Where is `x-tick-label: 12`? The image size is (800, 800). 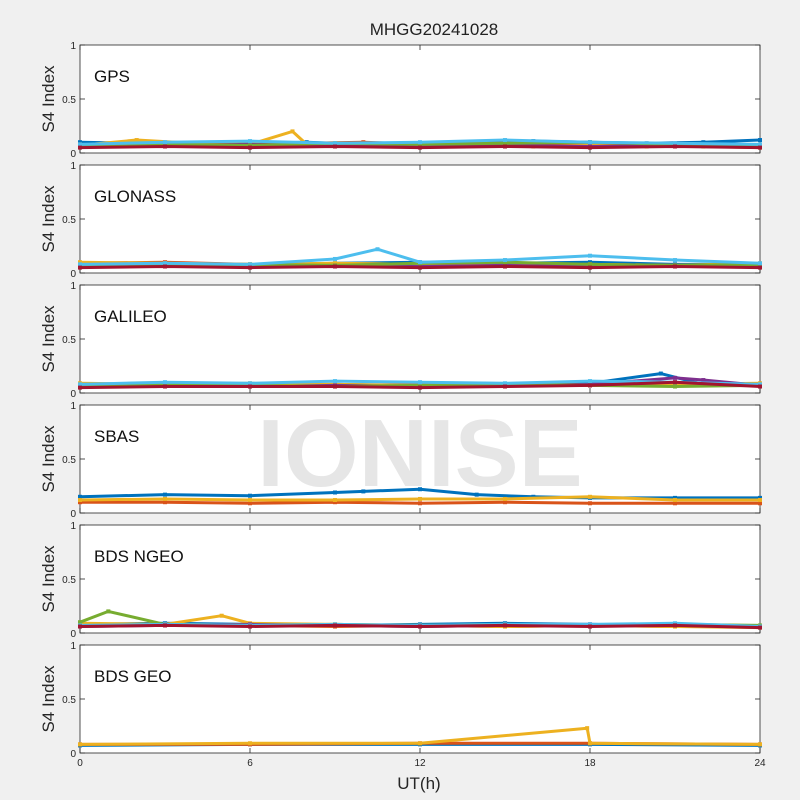 x-tick-label: 12 is located at coordinates (420, 763).